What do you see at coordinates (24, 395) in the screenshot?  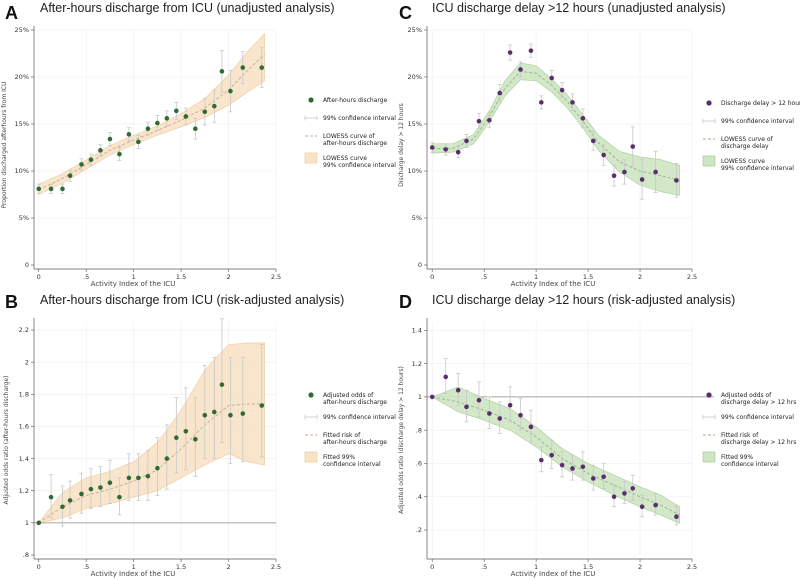 I see `panel-b-ytick-label-5: 1.8` at bounding box center [24, 395].